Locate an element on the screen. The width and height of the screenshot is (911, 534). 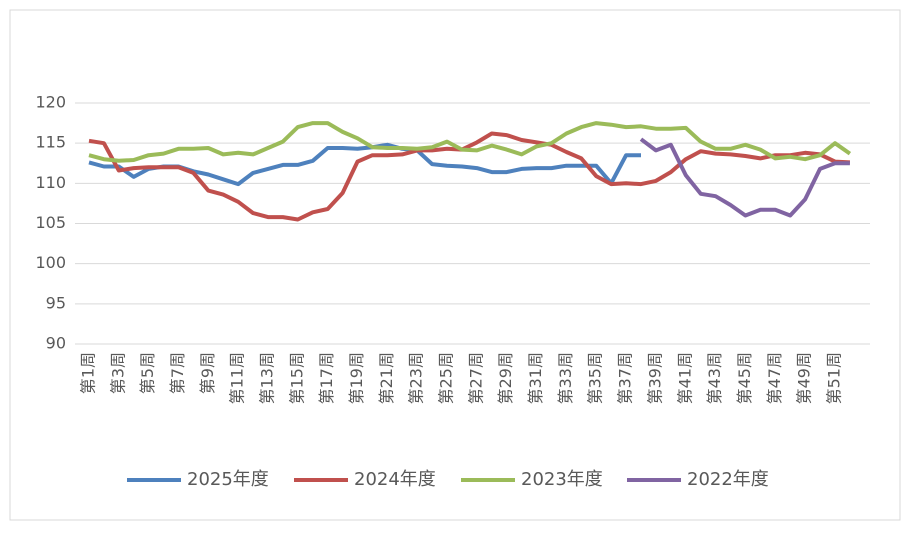
x-tick-label: 第39周 is located at coordinates (654, 378).